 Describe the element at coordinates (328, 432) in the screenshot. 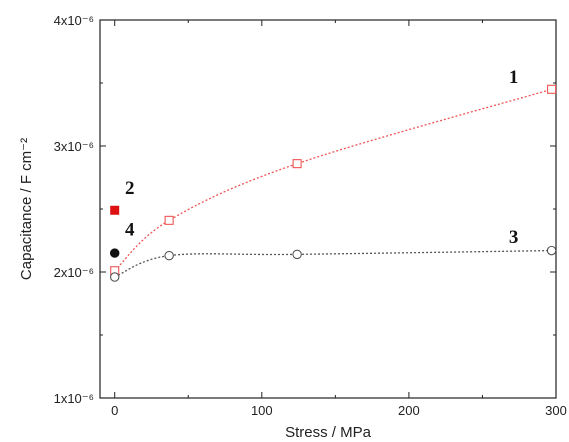

I see `x-axis-title: Stress / MPa` at that location.